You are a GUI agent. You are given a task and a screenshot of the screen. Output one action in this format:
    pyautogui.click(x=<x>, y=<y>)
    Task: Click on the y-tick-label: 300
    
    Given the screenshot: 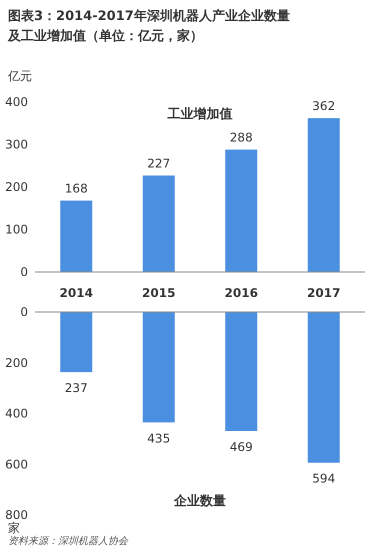 What is the action you would take?
    pyautogui.click(x=16, y=145)
    